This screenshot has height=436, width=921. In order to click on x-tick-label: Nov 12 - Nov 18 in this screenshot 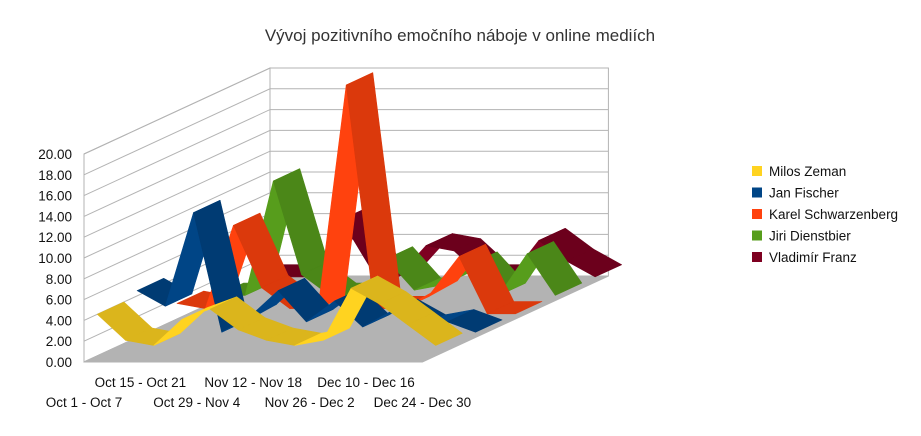, I will do `click(253, 382)`.